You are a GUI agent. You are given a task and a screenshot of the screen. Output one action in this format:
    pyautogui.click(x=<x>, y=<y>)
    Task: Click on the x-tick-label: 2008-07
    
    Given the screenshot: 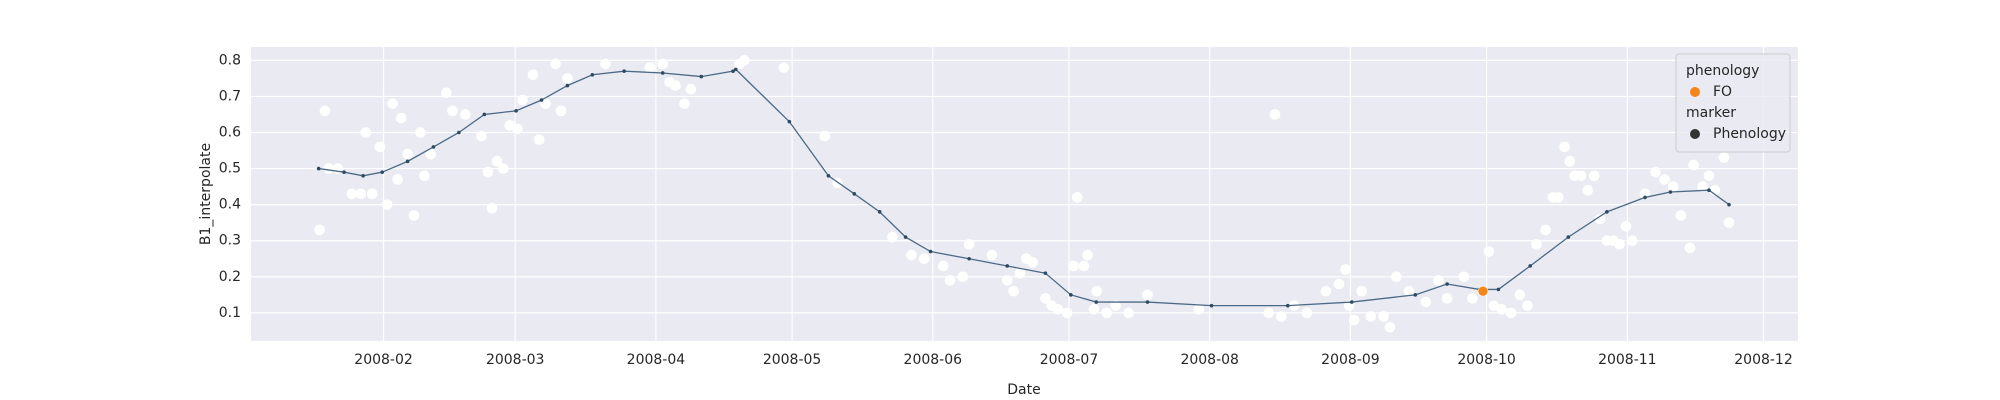 What is the action you would take?
    pyautogui.click(x=1069, y=360)
    